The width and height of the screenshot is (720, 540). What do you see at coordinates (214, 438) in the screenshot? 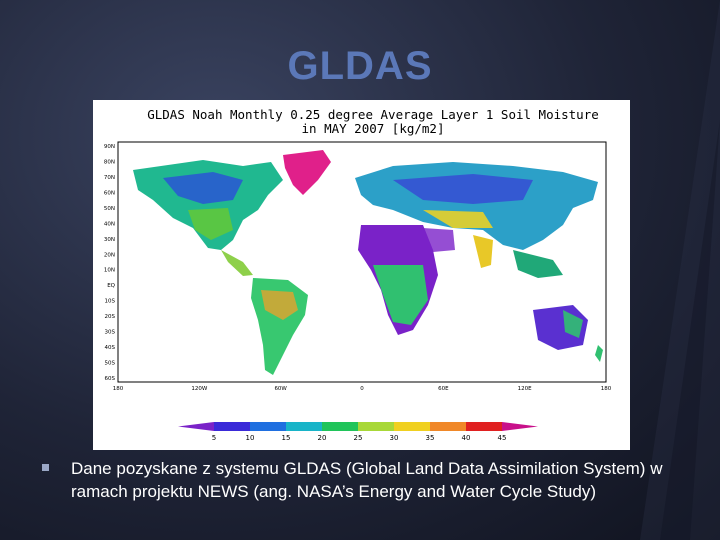
I see `colorbar-tick-label: 5` at bounding box center [214, 438].